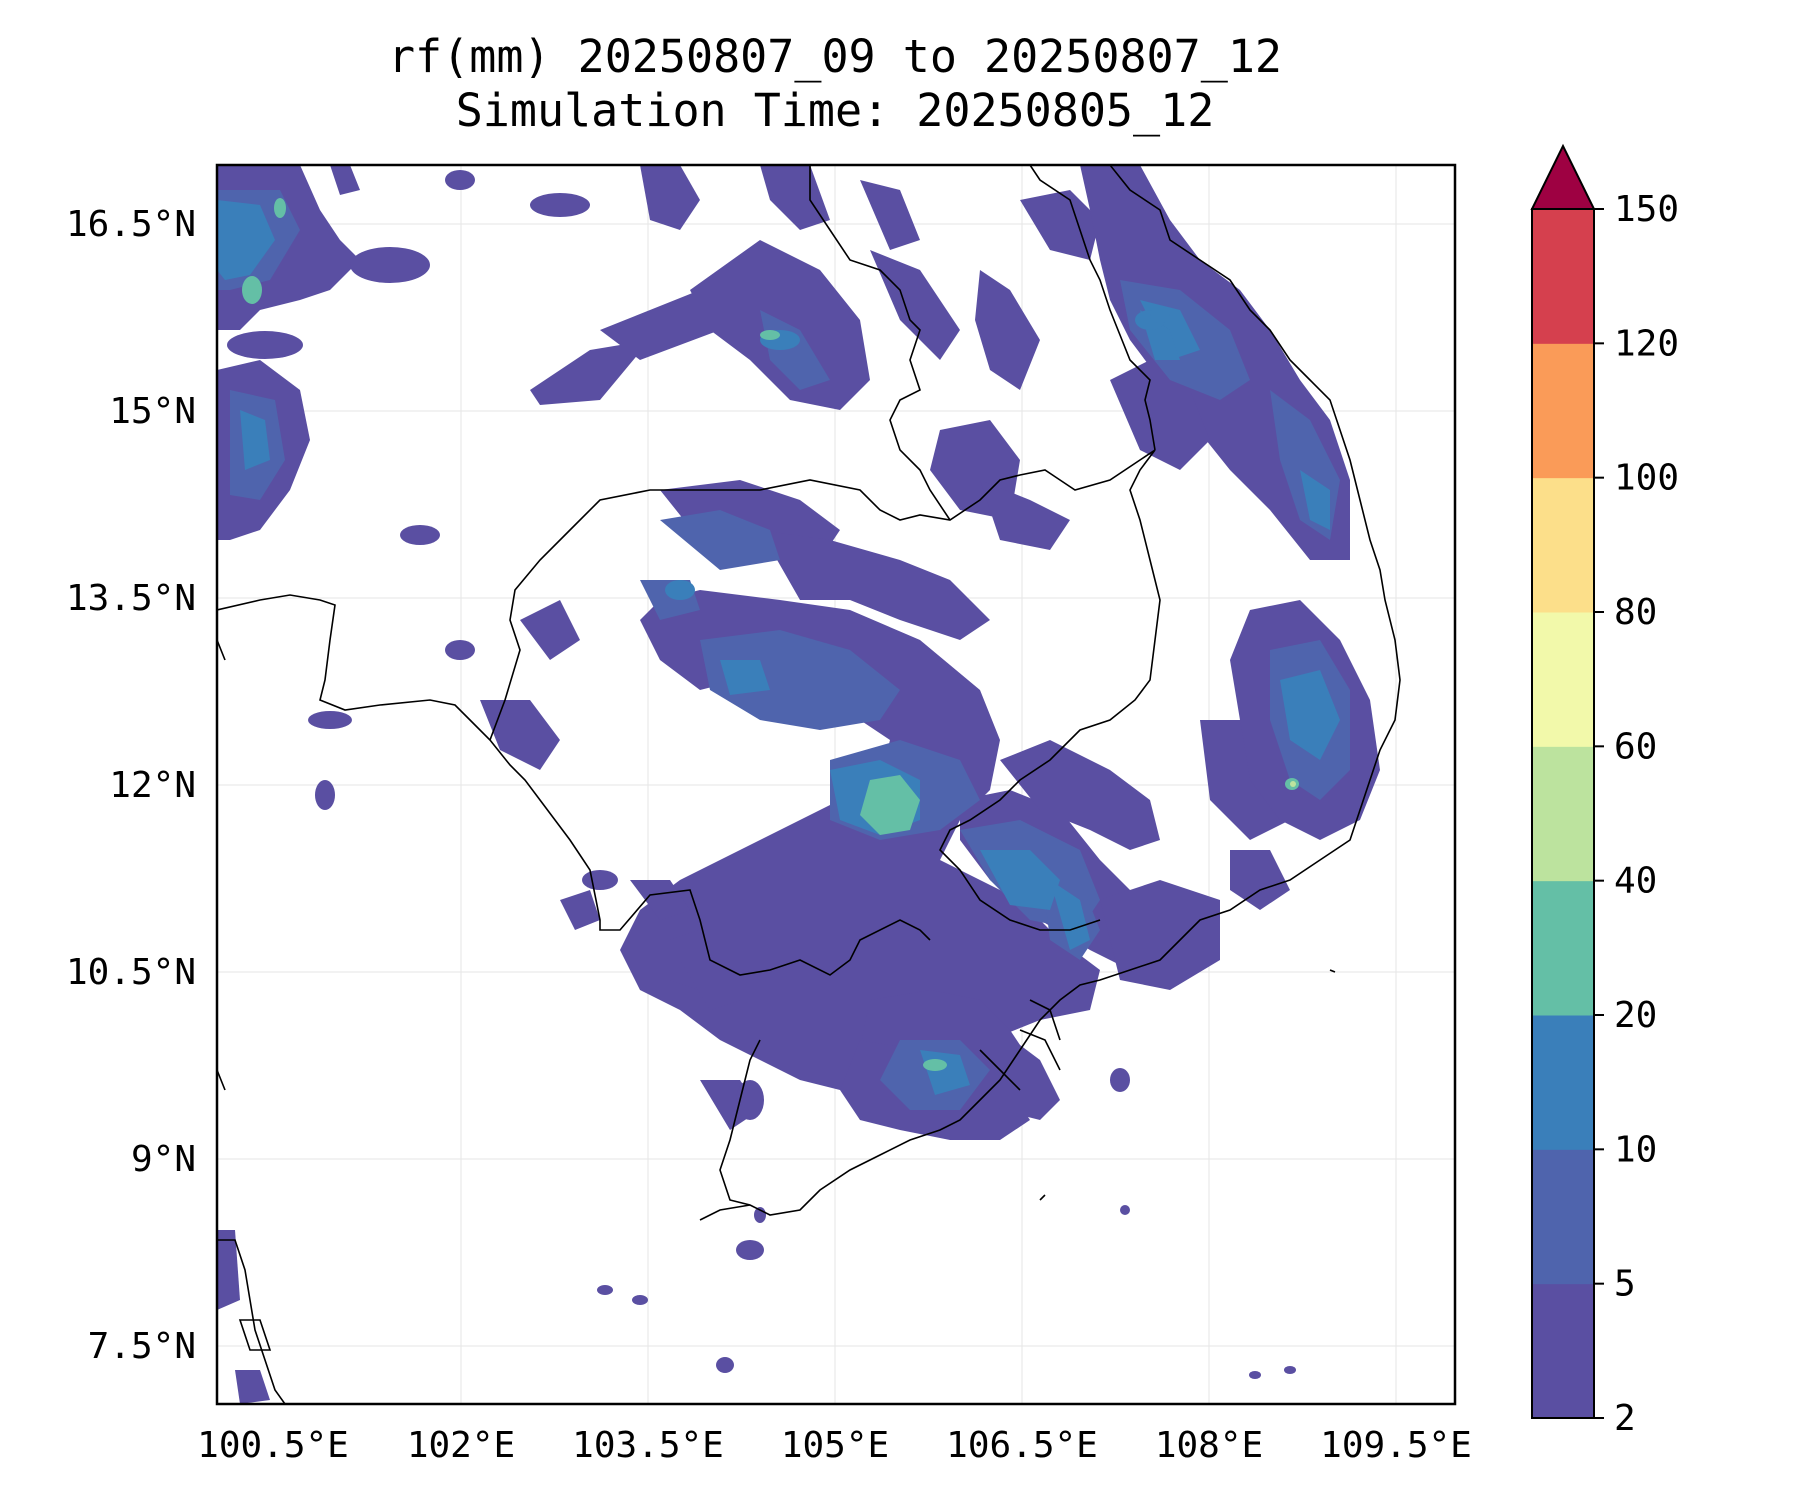 The width and height of the screenshot is (1800, 1500). Describe the element at coordinates (1636, 814) in the screenshot. I see `colorbar-ticks: 2 5 10 20 40 60 80 100 120 150` at that location.